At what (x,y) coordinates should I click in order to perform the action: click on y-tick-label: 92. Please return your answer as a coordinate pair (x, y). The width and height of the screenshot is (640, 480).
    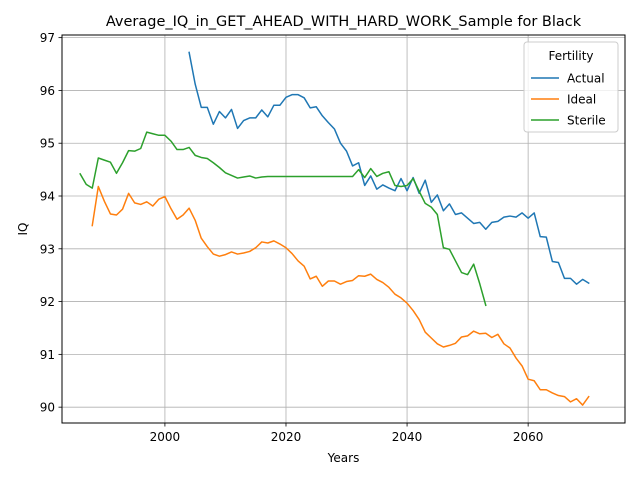
    Looking at the image, I should click on (47, 302).